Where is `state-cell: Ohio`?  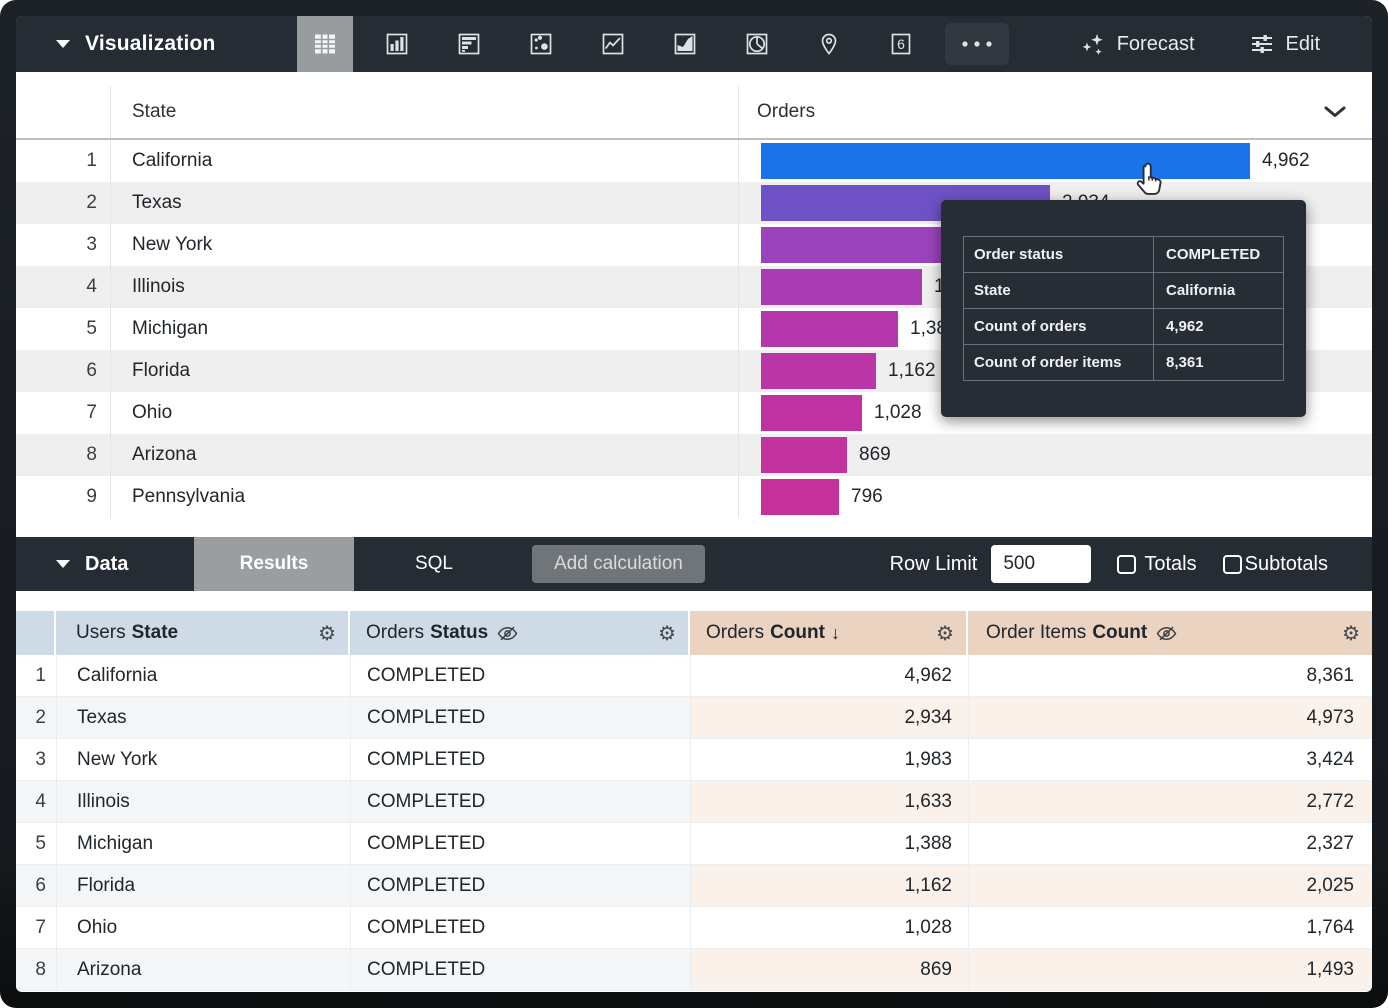
state-cell: Ohio is located at coordinates (203, 928).